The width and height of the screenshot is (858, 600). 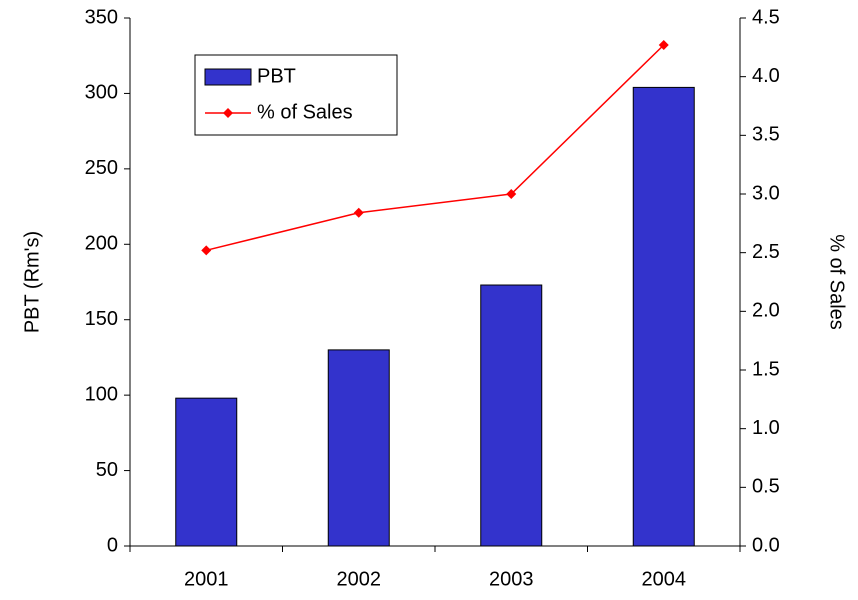 I want to click on y2-tick-label: 4.0, so click(x=766, y=76).